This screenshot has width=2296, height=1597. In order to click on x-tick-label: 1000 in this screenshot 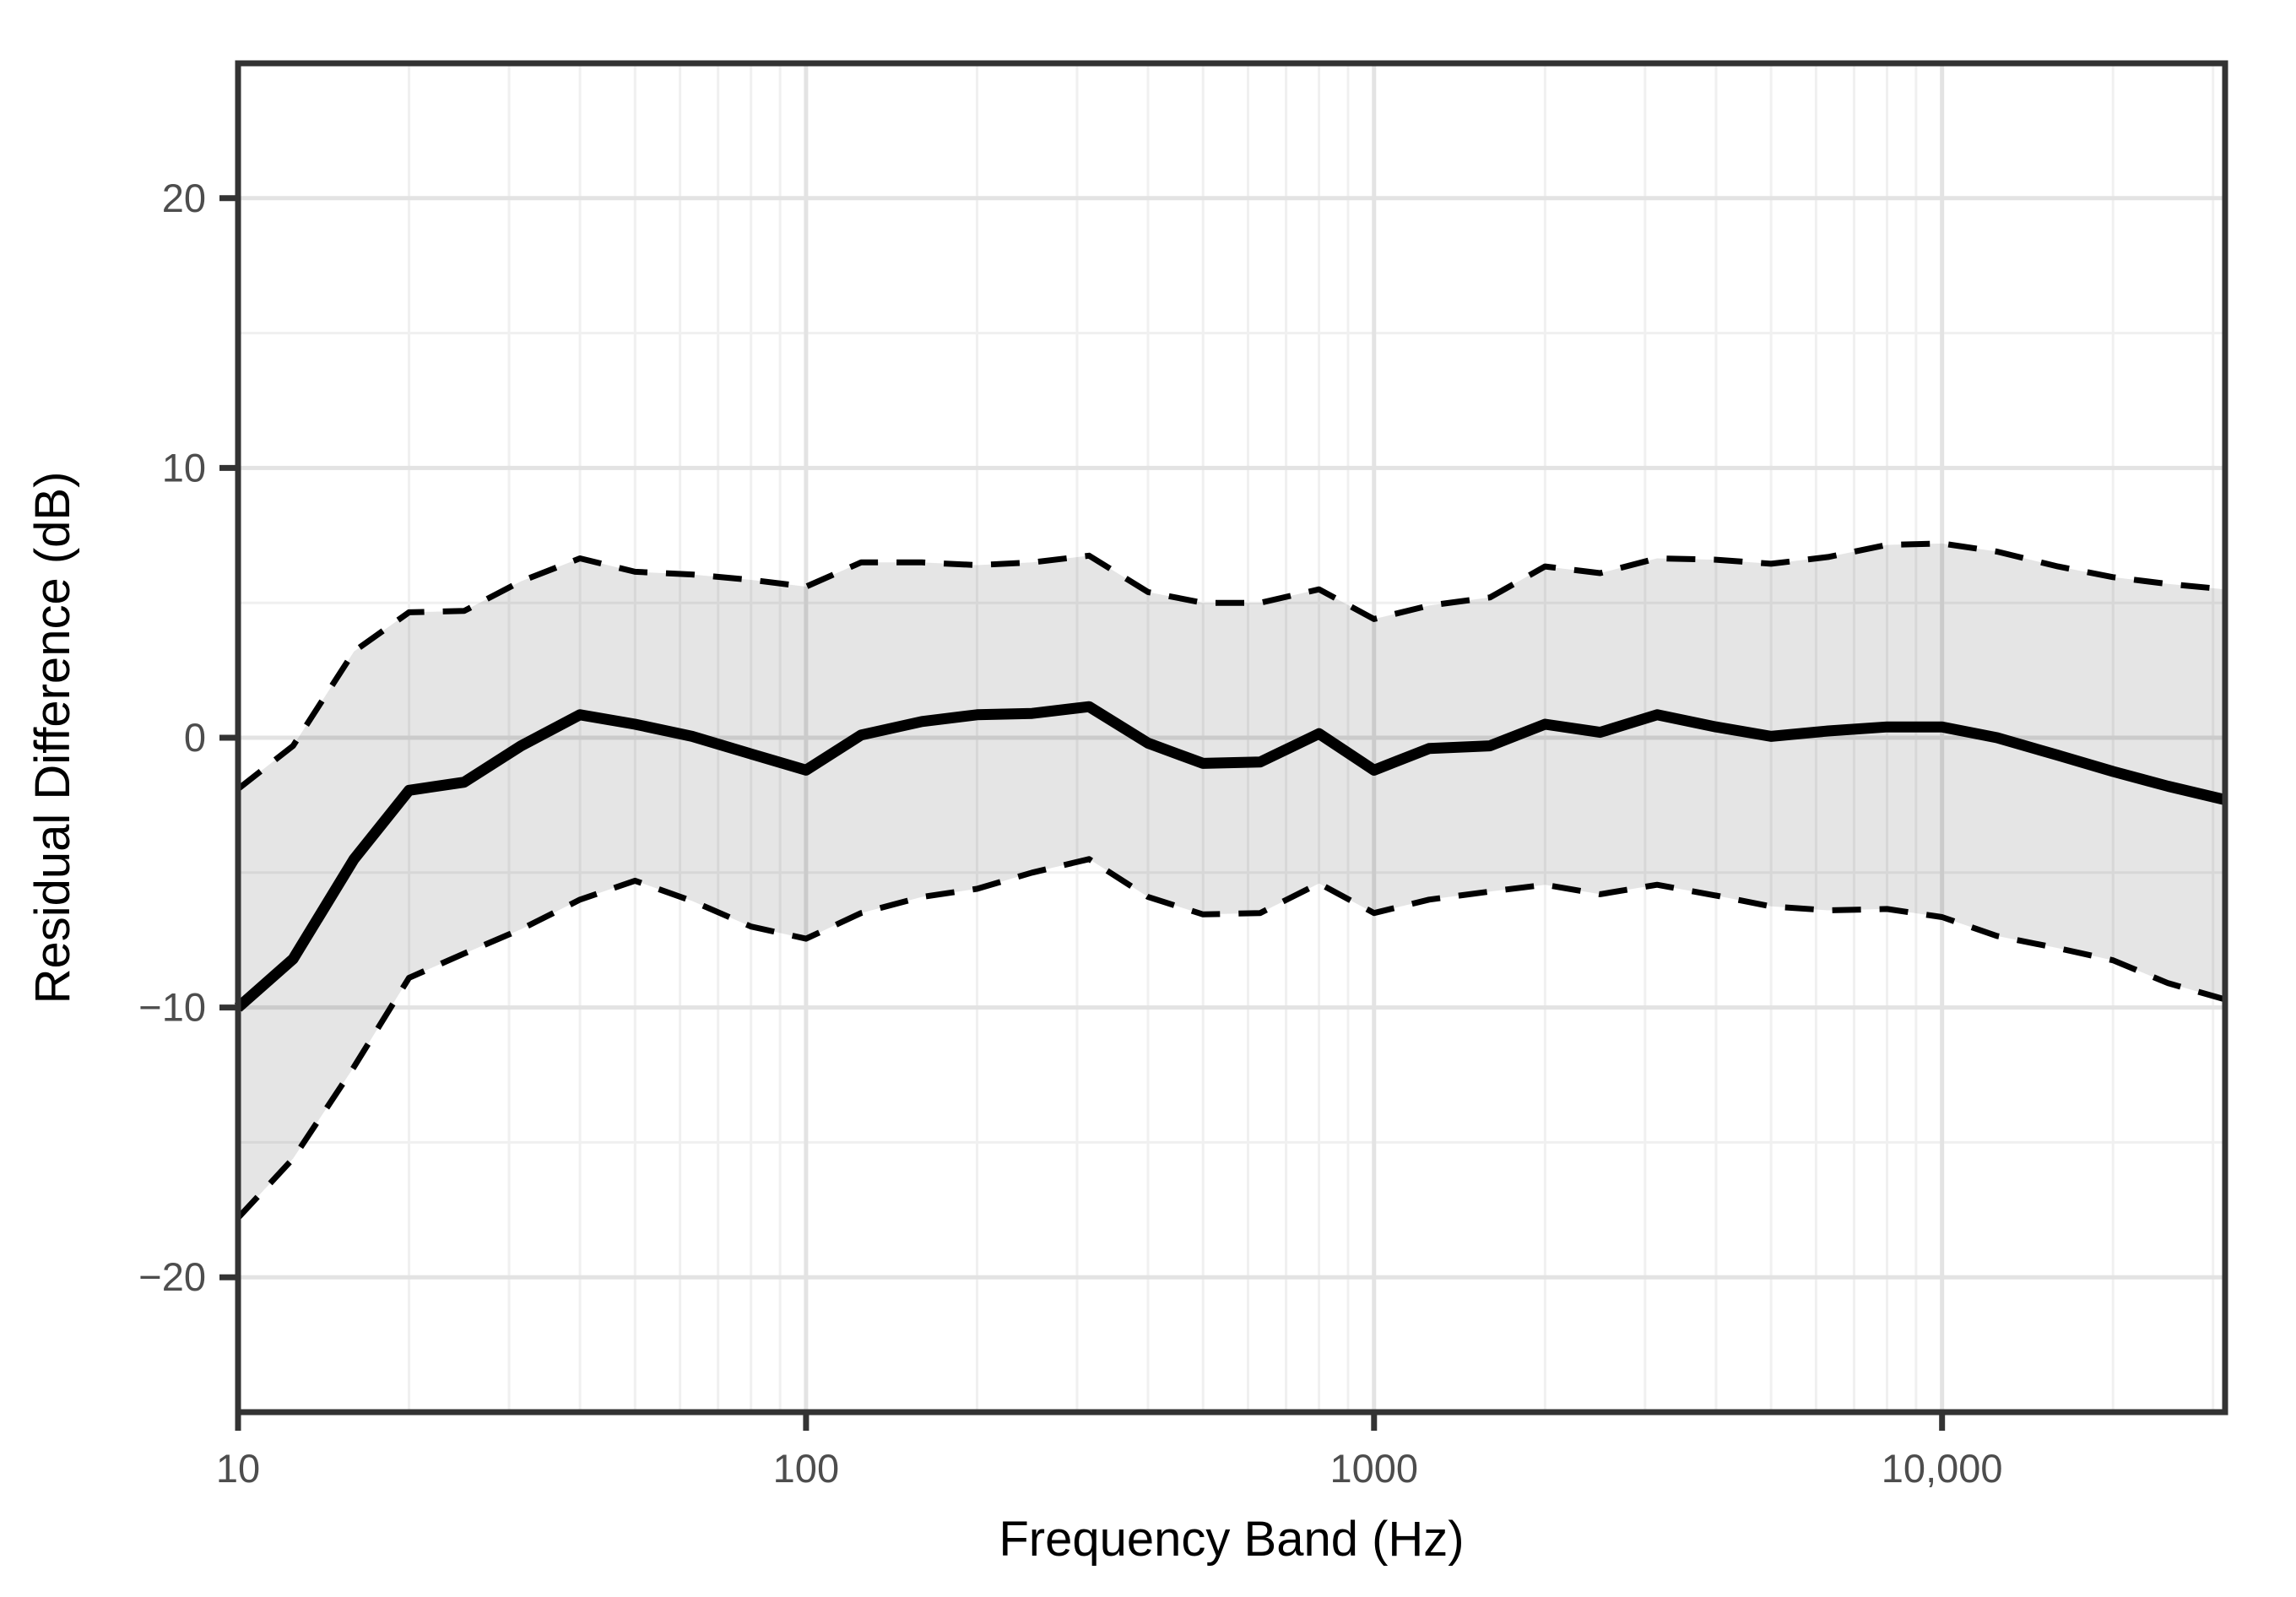, I will do `click(1374, 1468)`.